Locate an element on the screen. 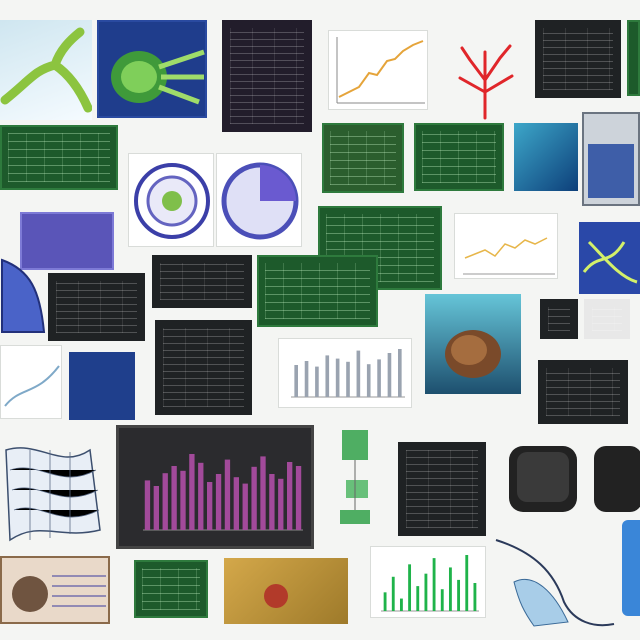  organism-illustration is located at coordinates (46, 70).